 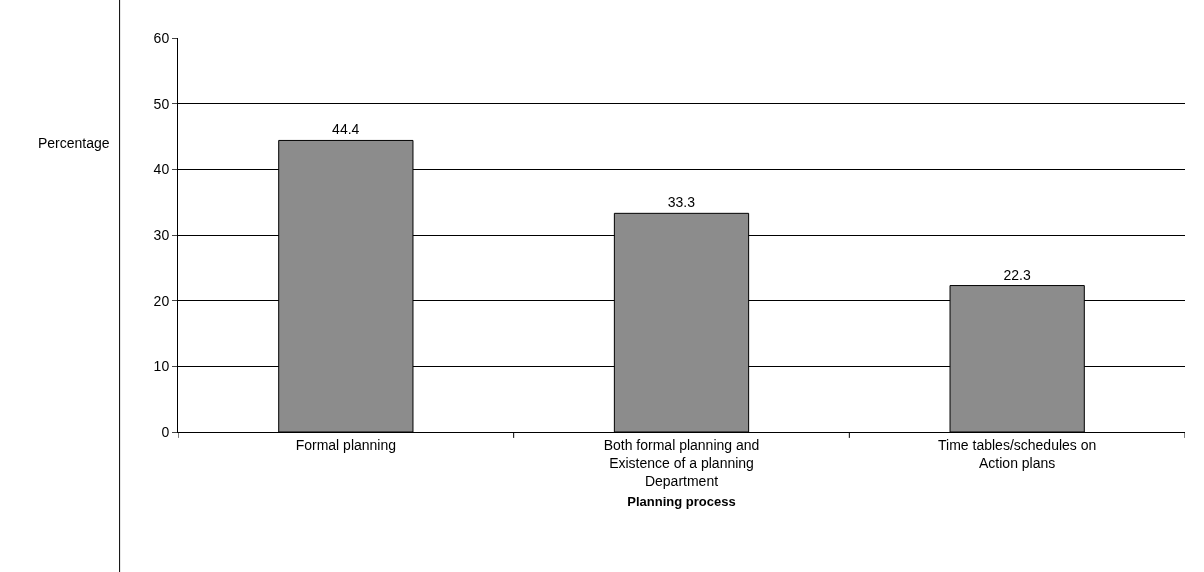 What do you see at coordinates (161, 169) in the screenshot?
I see `y-tick-label: 40` at bounding box center [161, 169].